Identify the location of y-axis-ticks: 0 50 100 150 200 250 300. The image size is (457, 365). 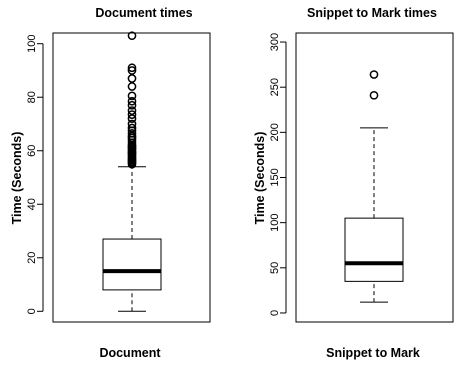
(277, 174).